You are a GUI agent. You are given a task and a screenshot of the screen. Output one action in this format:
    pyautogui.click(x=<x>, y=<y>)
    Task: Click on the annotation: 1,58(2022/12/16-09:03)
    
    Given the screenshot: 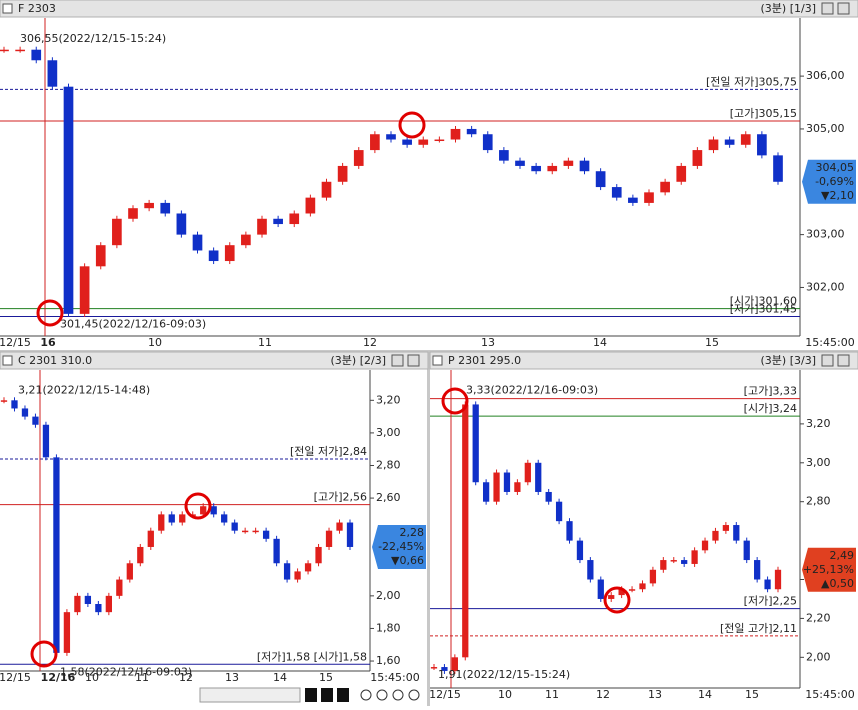 What is the action you would take?
    pyautogui.click(x=126, y=671)
    